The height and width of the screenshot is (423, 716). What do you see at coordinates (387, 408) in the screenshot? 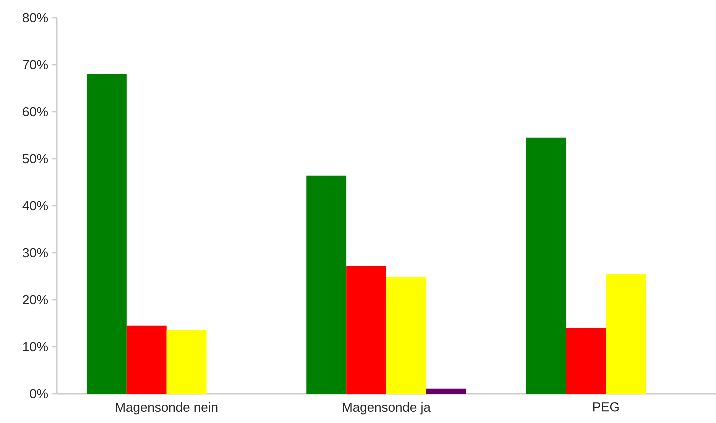
I see `x-tick-label: Magensonde ja` at bounding box center [387, 408].